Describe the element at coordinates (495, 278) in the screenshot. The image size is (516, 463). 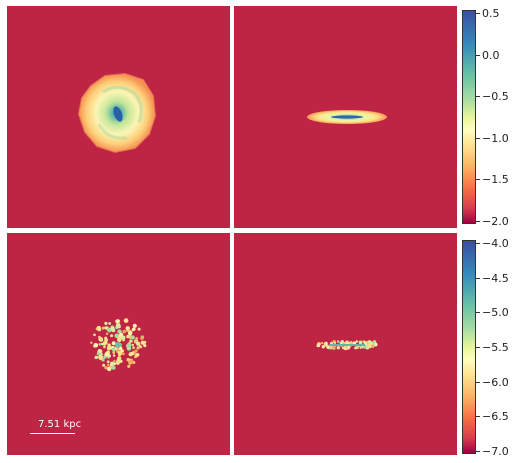
I see `colorbar-tick-label: −4.5` at that location.